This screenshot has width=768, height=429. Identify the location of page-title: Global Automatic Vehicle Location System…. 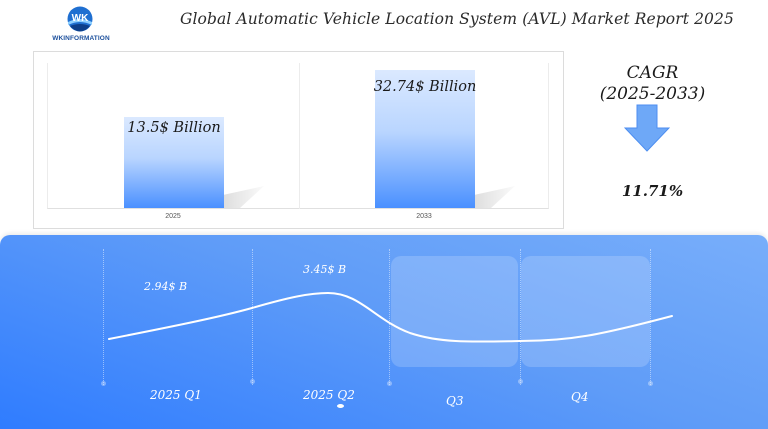
(457, 19).